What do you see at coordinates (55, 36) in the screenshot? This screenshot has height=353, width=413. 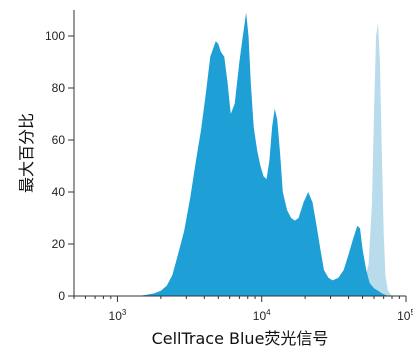 I see `y-tick-label: 100` at bounding box center [55, 36].